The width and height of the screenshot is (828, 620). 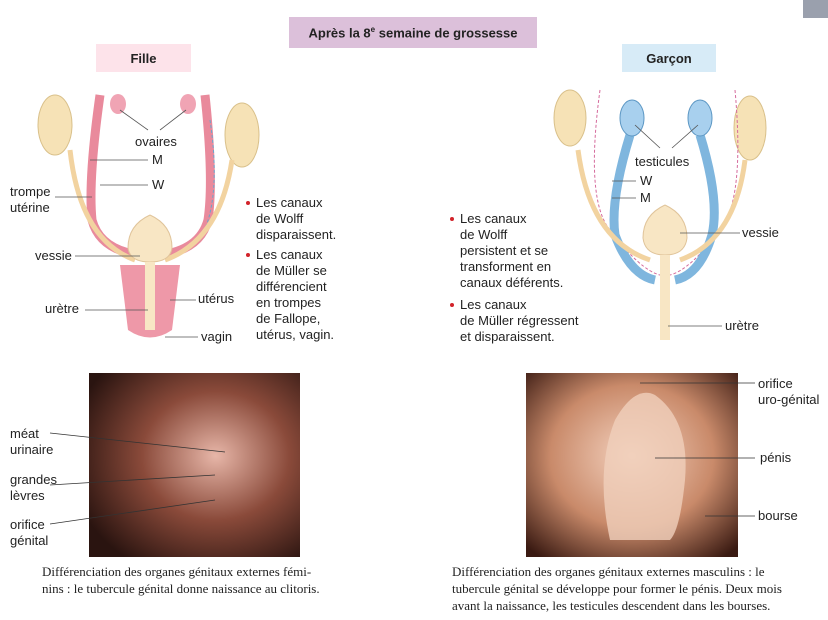 What do you see at coordinates (295, 334) in the screenshot?
I see `text-line: utérus, vagin.` at bounding box center [295, 334].